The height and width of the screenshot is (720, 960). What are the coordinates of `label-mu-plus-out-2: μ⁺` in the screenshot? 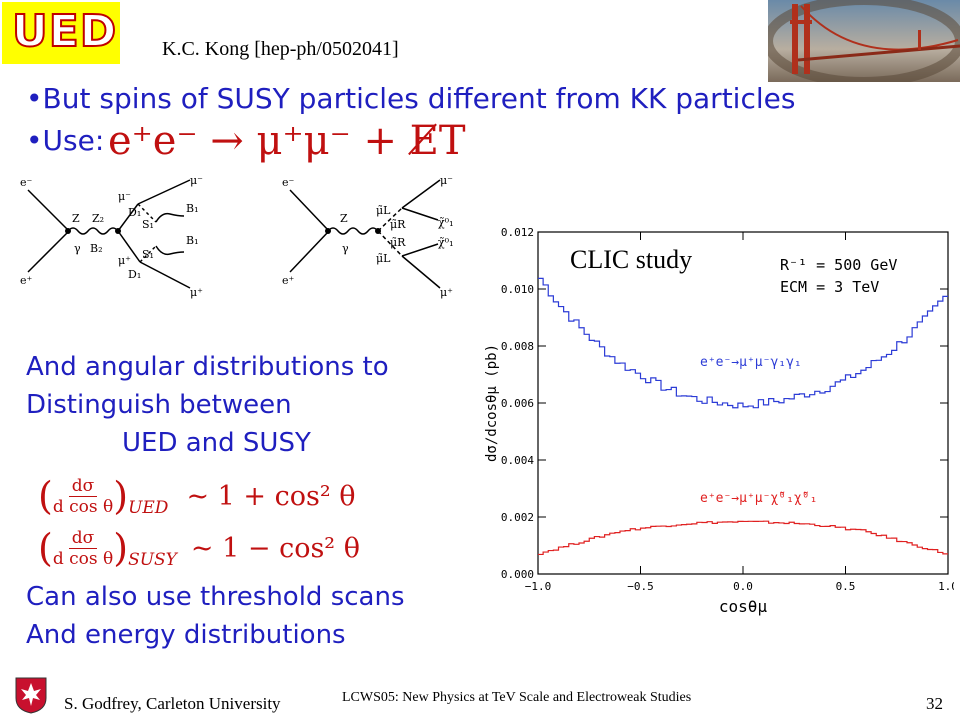 It's located at (446, 292).